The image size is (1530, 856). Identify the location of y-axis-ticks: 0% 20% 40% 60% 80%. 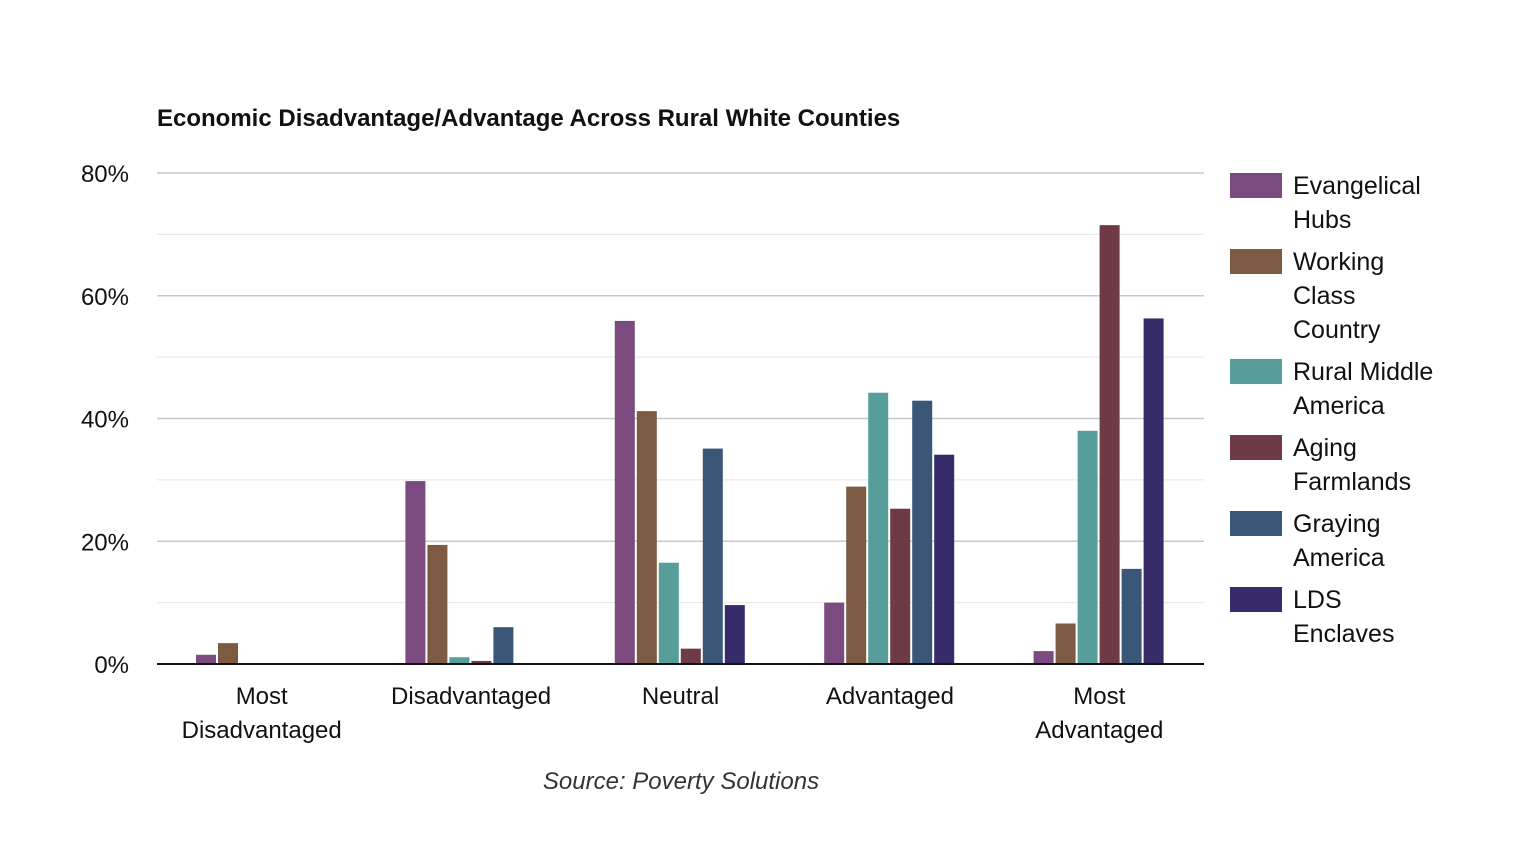
(105, 420).